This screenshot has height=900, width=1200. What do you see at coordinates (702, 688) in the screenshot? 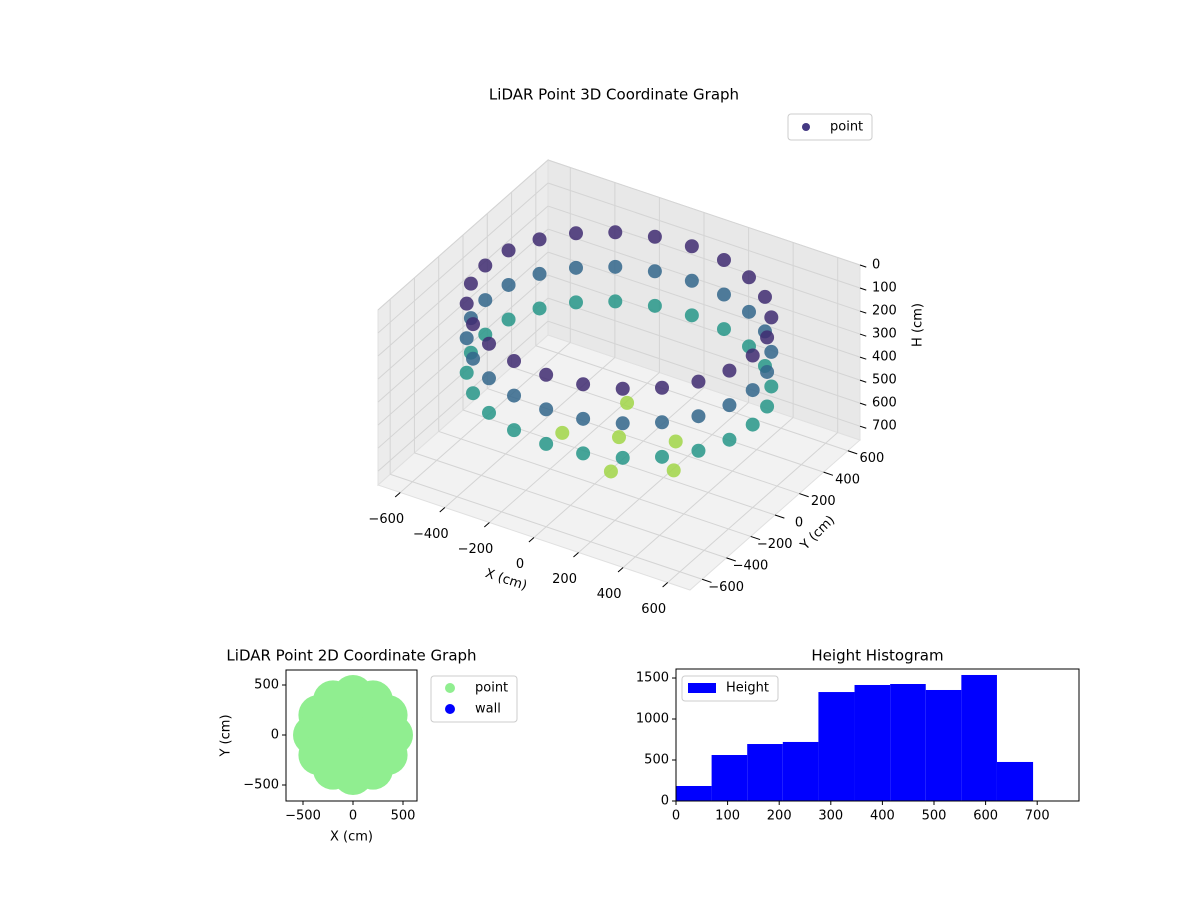
I see `legend-swatch` at bounding box center [702, 688].